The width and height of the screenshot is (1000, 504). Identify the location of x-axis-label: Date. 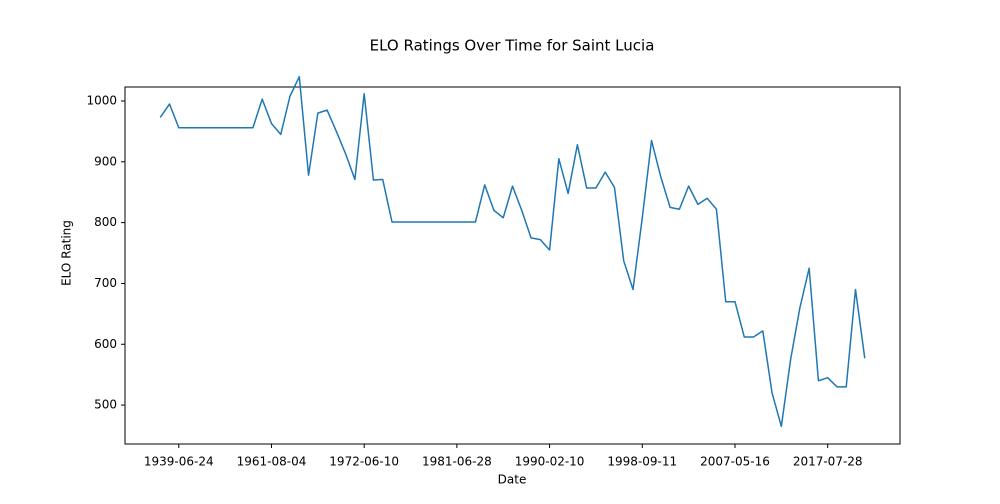
(512, 480).